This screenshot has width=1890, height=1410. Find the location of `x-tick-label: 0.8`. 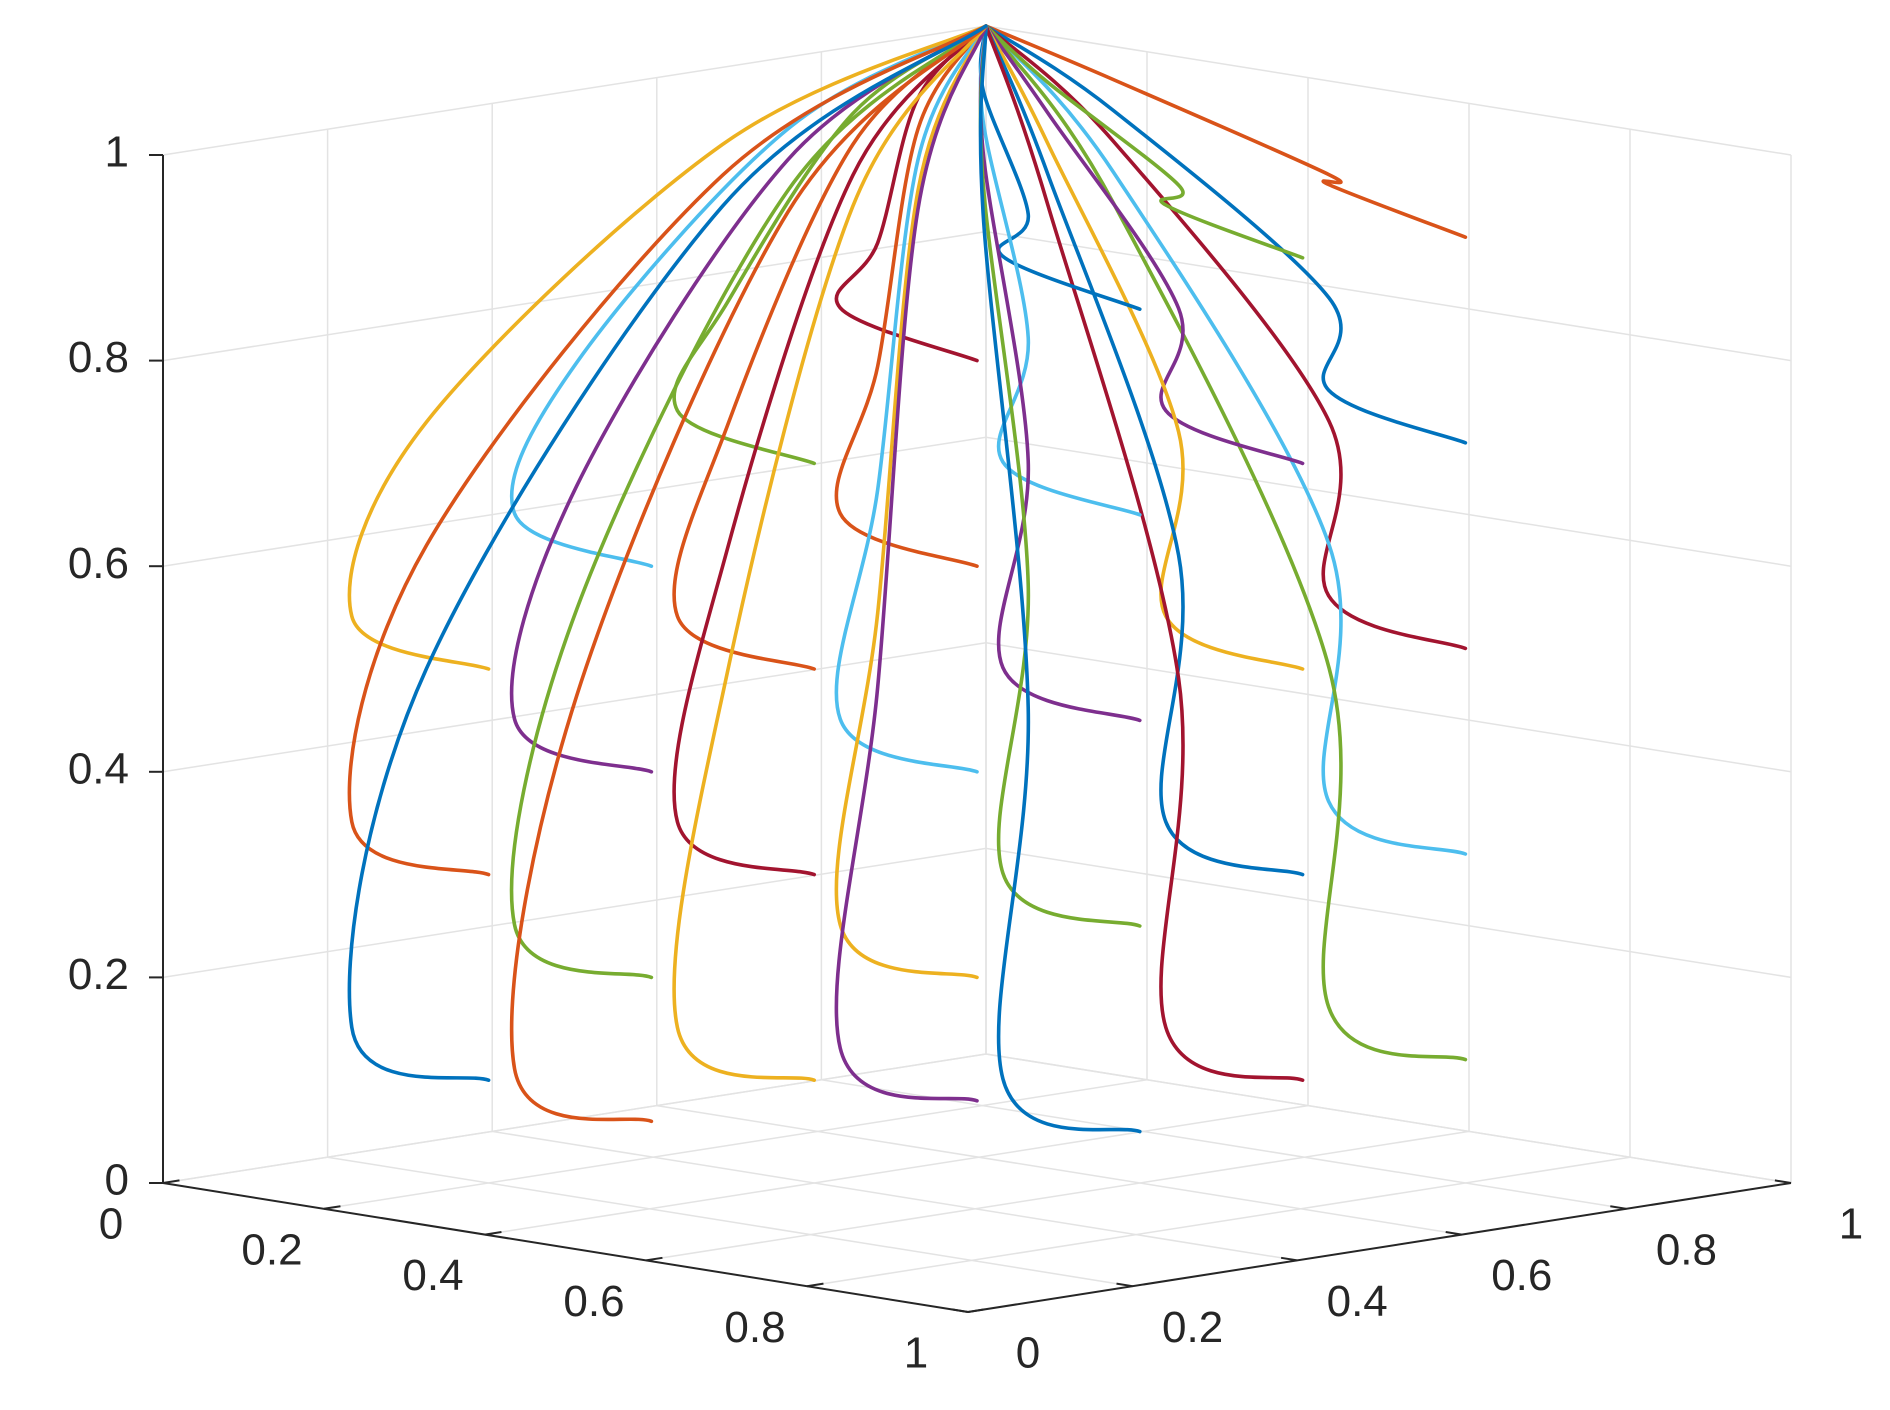

x-tick-label: 0.8 is located at coordinates (754, 1327).